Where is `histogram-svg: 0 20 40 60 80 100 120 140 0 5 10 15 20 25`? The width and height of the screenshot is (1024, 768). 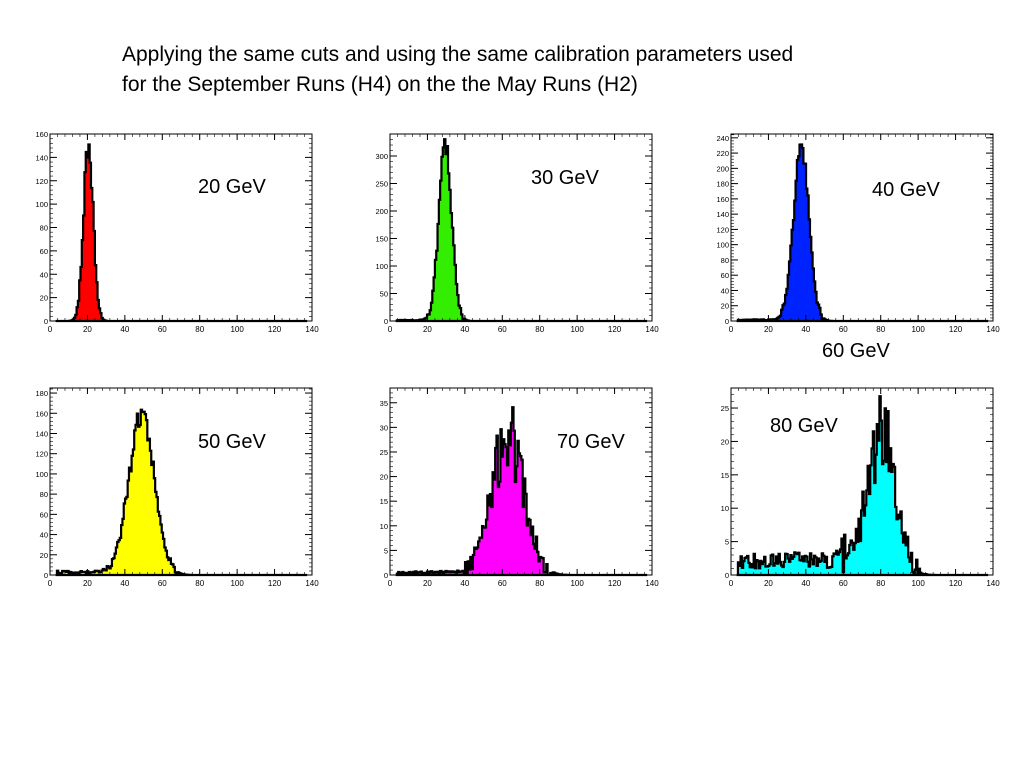 histogram-svg: 0 20 40 60 80 100 120 140 0 5 10 15 20 25 is located at coordinates (860, 487).